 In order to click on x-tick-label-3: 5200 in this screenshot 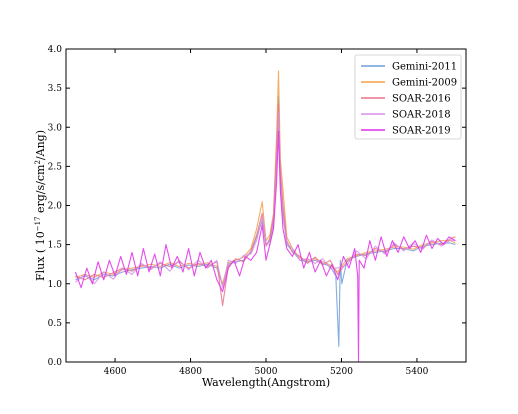, I will do `click(341, 372)`.